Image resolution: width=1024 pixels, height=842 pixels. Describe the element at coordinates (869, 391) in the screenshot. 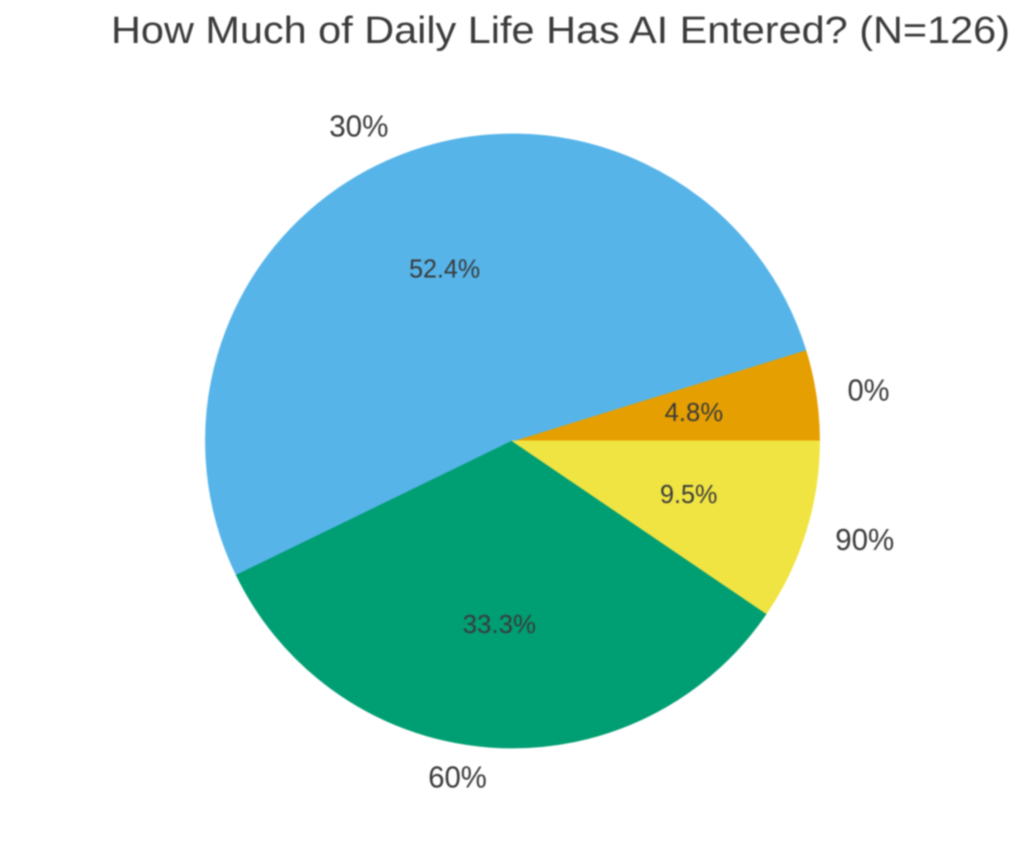

I see `svg-text: 0%` at that location.